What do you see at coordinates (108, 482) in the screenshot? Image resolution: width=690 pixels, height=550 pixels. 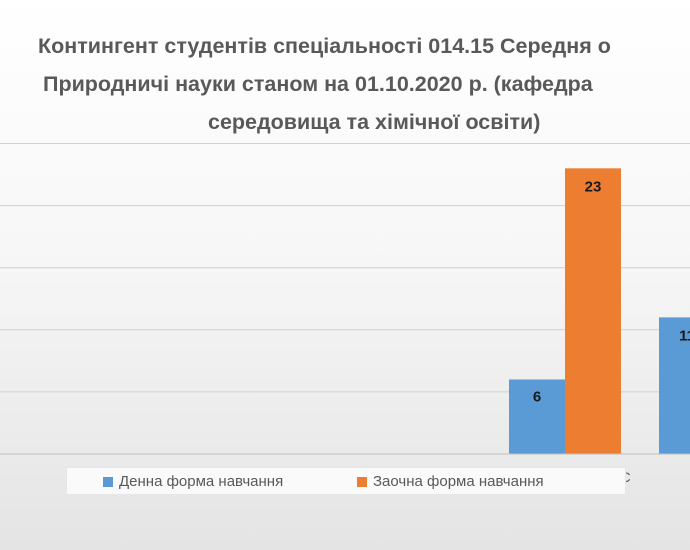 I see `legend-swatch-full-time` at bounding box center [108, 482].